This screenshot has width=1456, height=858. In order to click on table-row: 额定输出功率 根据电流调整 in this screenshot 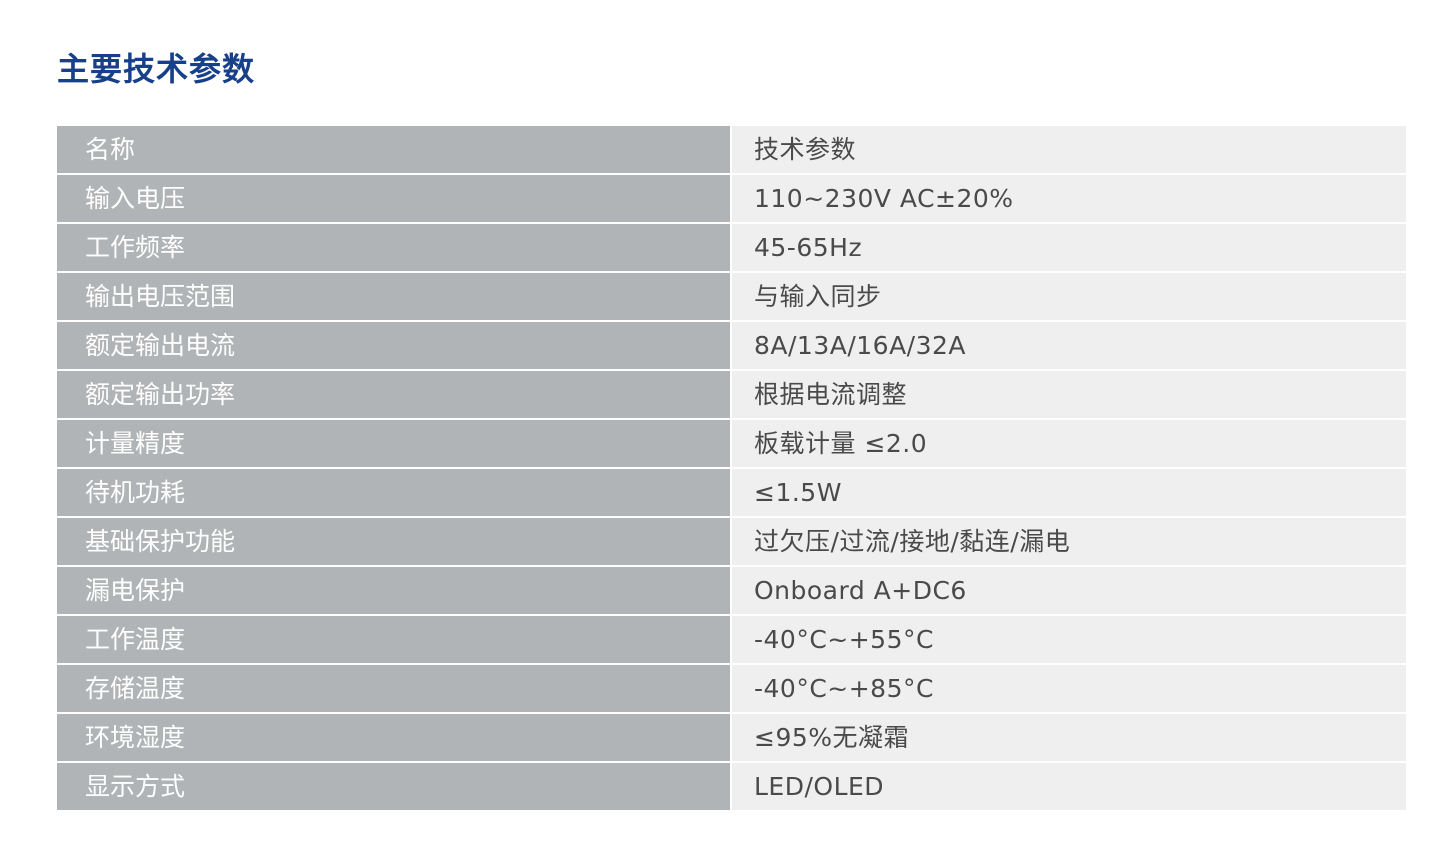, I will do `click(731, 394)`.